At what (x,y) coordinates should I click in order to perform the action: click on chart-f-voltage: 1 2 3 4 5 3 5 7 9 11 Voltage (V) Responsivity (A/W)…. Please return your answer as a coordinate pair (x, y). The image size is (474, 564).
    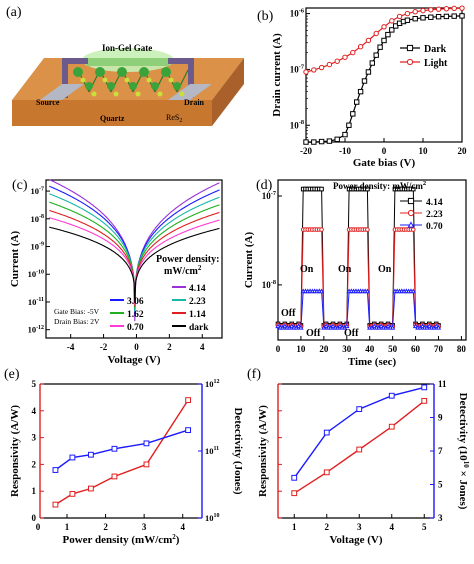
    Looking at the image, I should click on (363, 462).